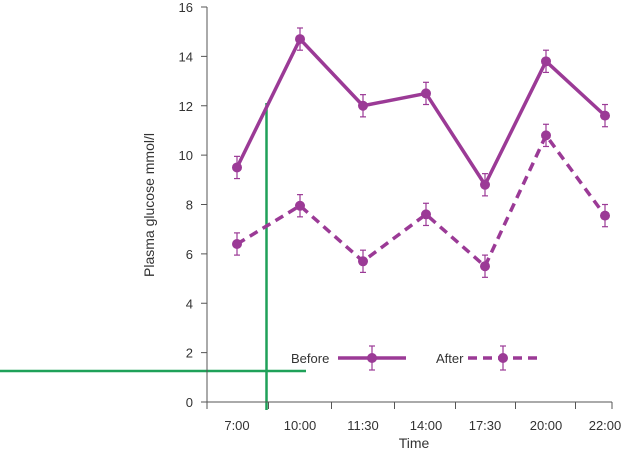 This screenshot has width=623, height=451. I want to click on y-axis-title: Plasma glucose mmol/l, so click(149, 205).